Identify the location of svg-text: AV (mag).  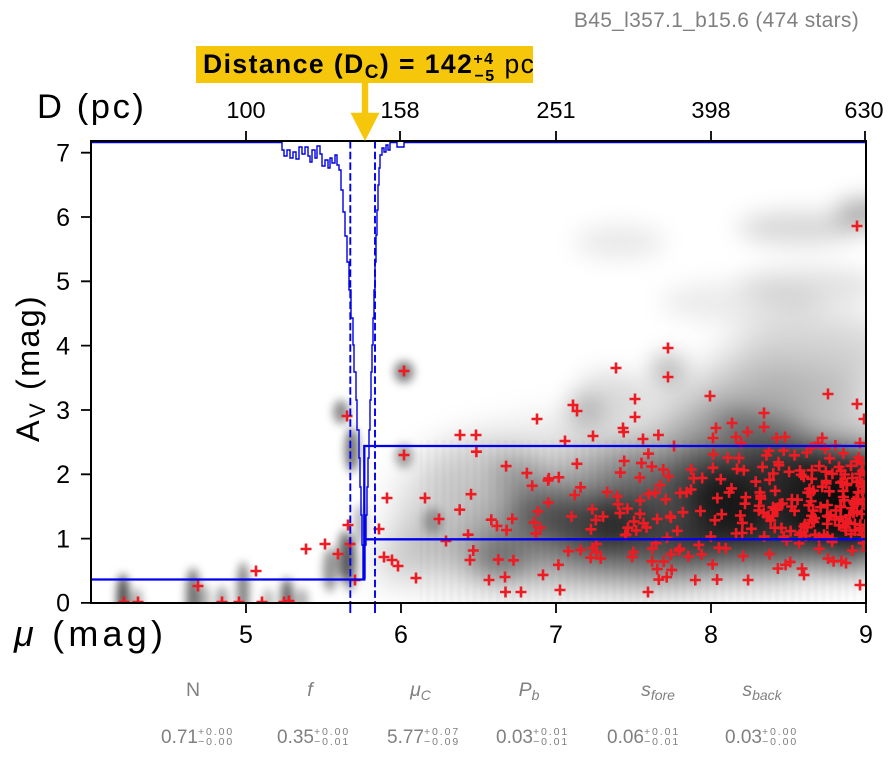
(30, 368).